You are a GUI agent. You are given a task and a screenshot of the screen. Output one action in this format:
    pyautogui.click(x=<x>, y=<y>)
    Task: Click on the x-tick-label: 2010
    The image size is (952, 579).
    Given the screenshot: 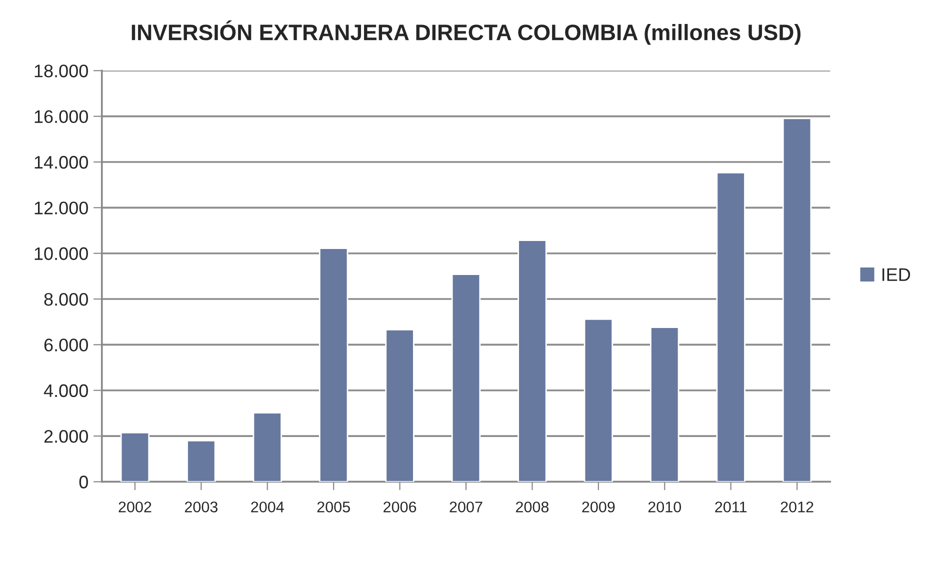 What is the action you would take?
    pyautogui.click(x=665, y=507)
    